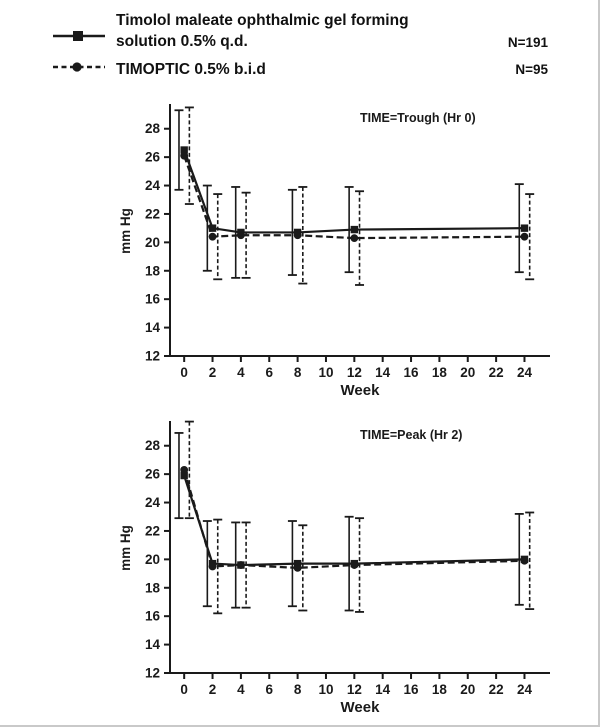  What do you see at coordinates (527, 42) in the screenshot?
I see `n-count-gel-solution: N=191` at bounding box center [527, 42].